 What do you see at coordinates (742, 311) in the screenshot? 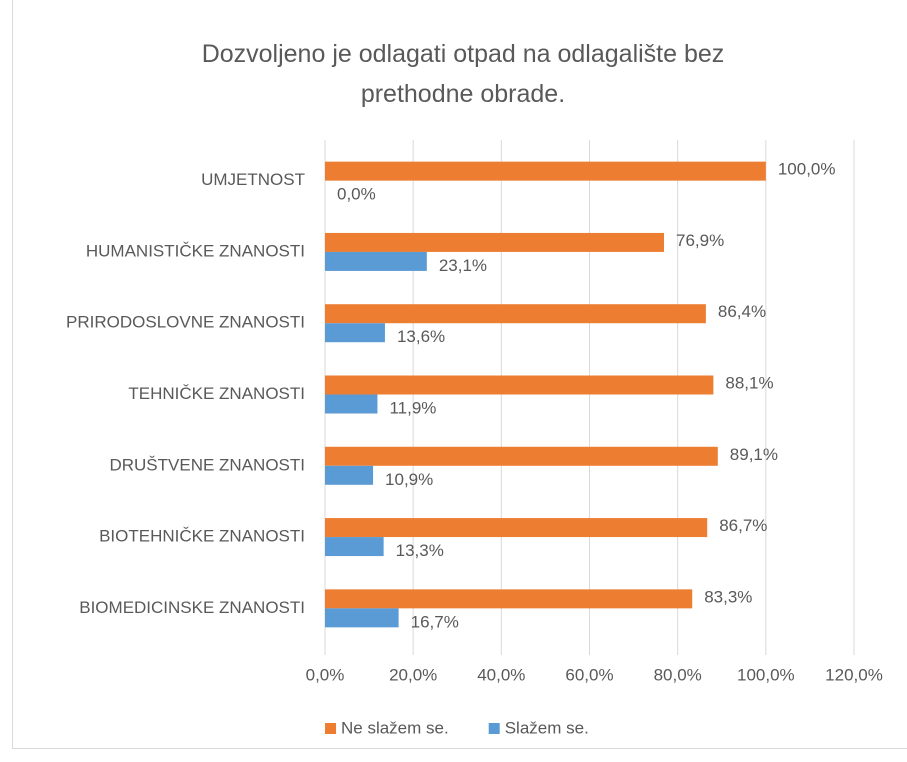
I see `data-label: 86,4%` at bounding box center [742, 311].